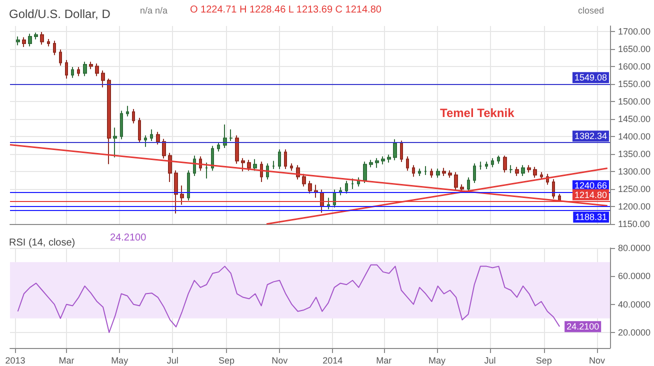 This screenshot has width=654, height=366. What do you see at coordinates (634, 171) in the screenshot?
I see `y-tick-label: 1300.00` at bounding box center [634, 171].